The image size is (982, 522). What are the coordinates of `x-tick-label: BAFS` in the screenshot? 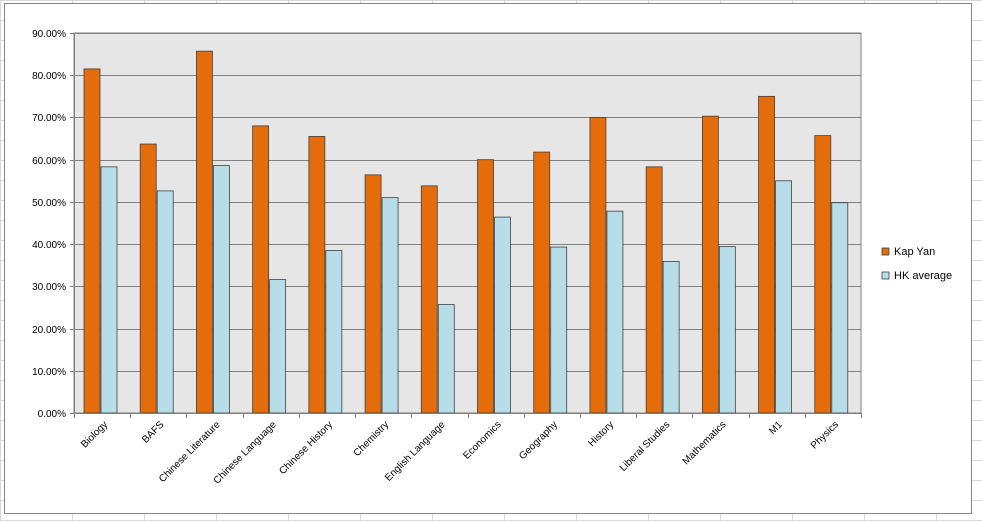 It's located at (153, 432).